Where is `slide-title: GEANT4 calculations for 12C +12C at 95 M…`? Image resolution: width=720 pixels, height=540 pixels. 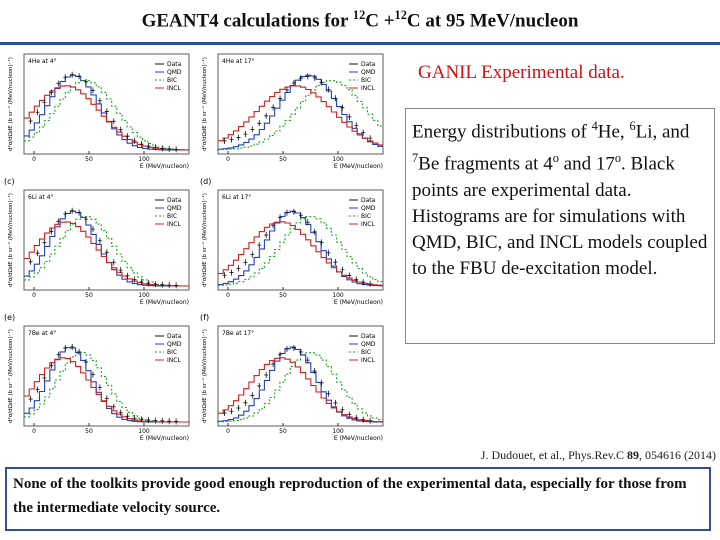
slide-title: GEANT4 calculations for 12C +12C at 95 M… is located at coordinates (360, 20).